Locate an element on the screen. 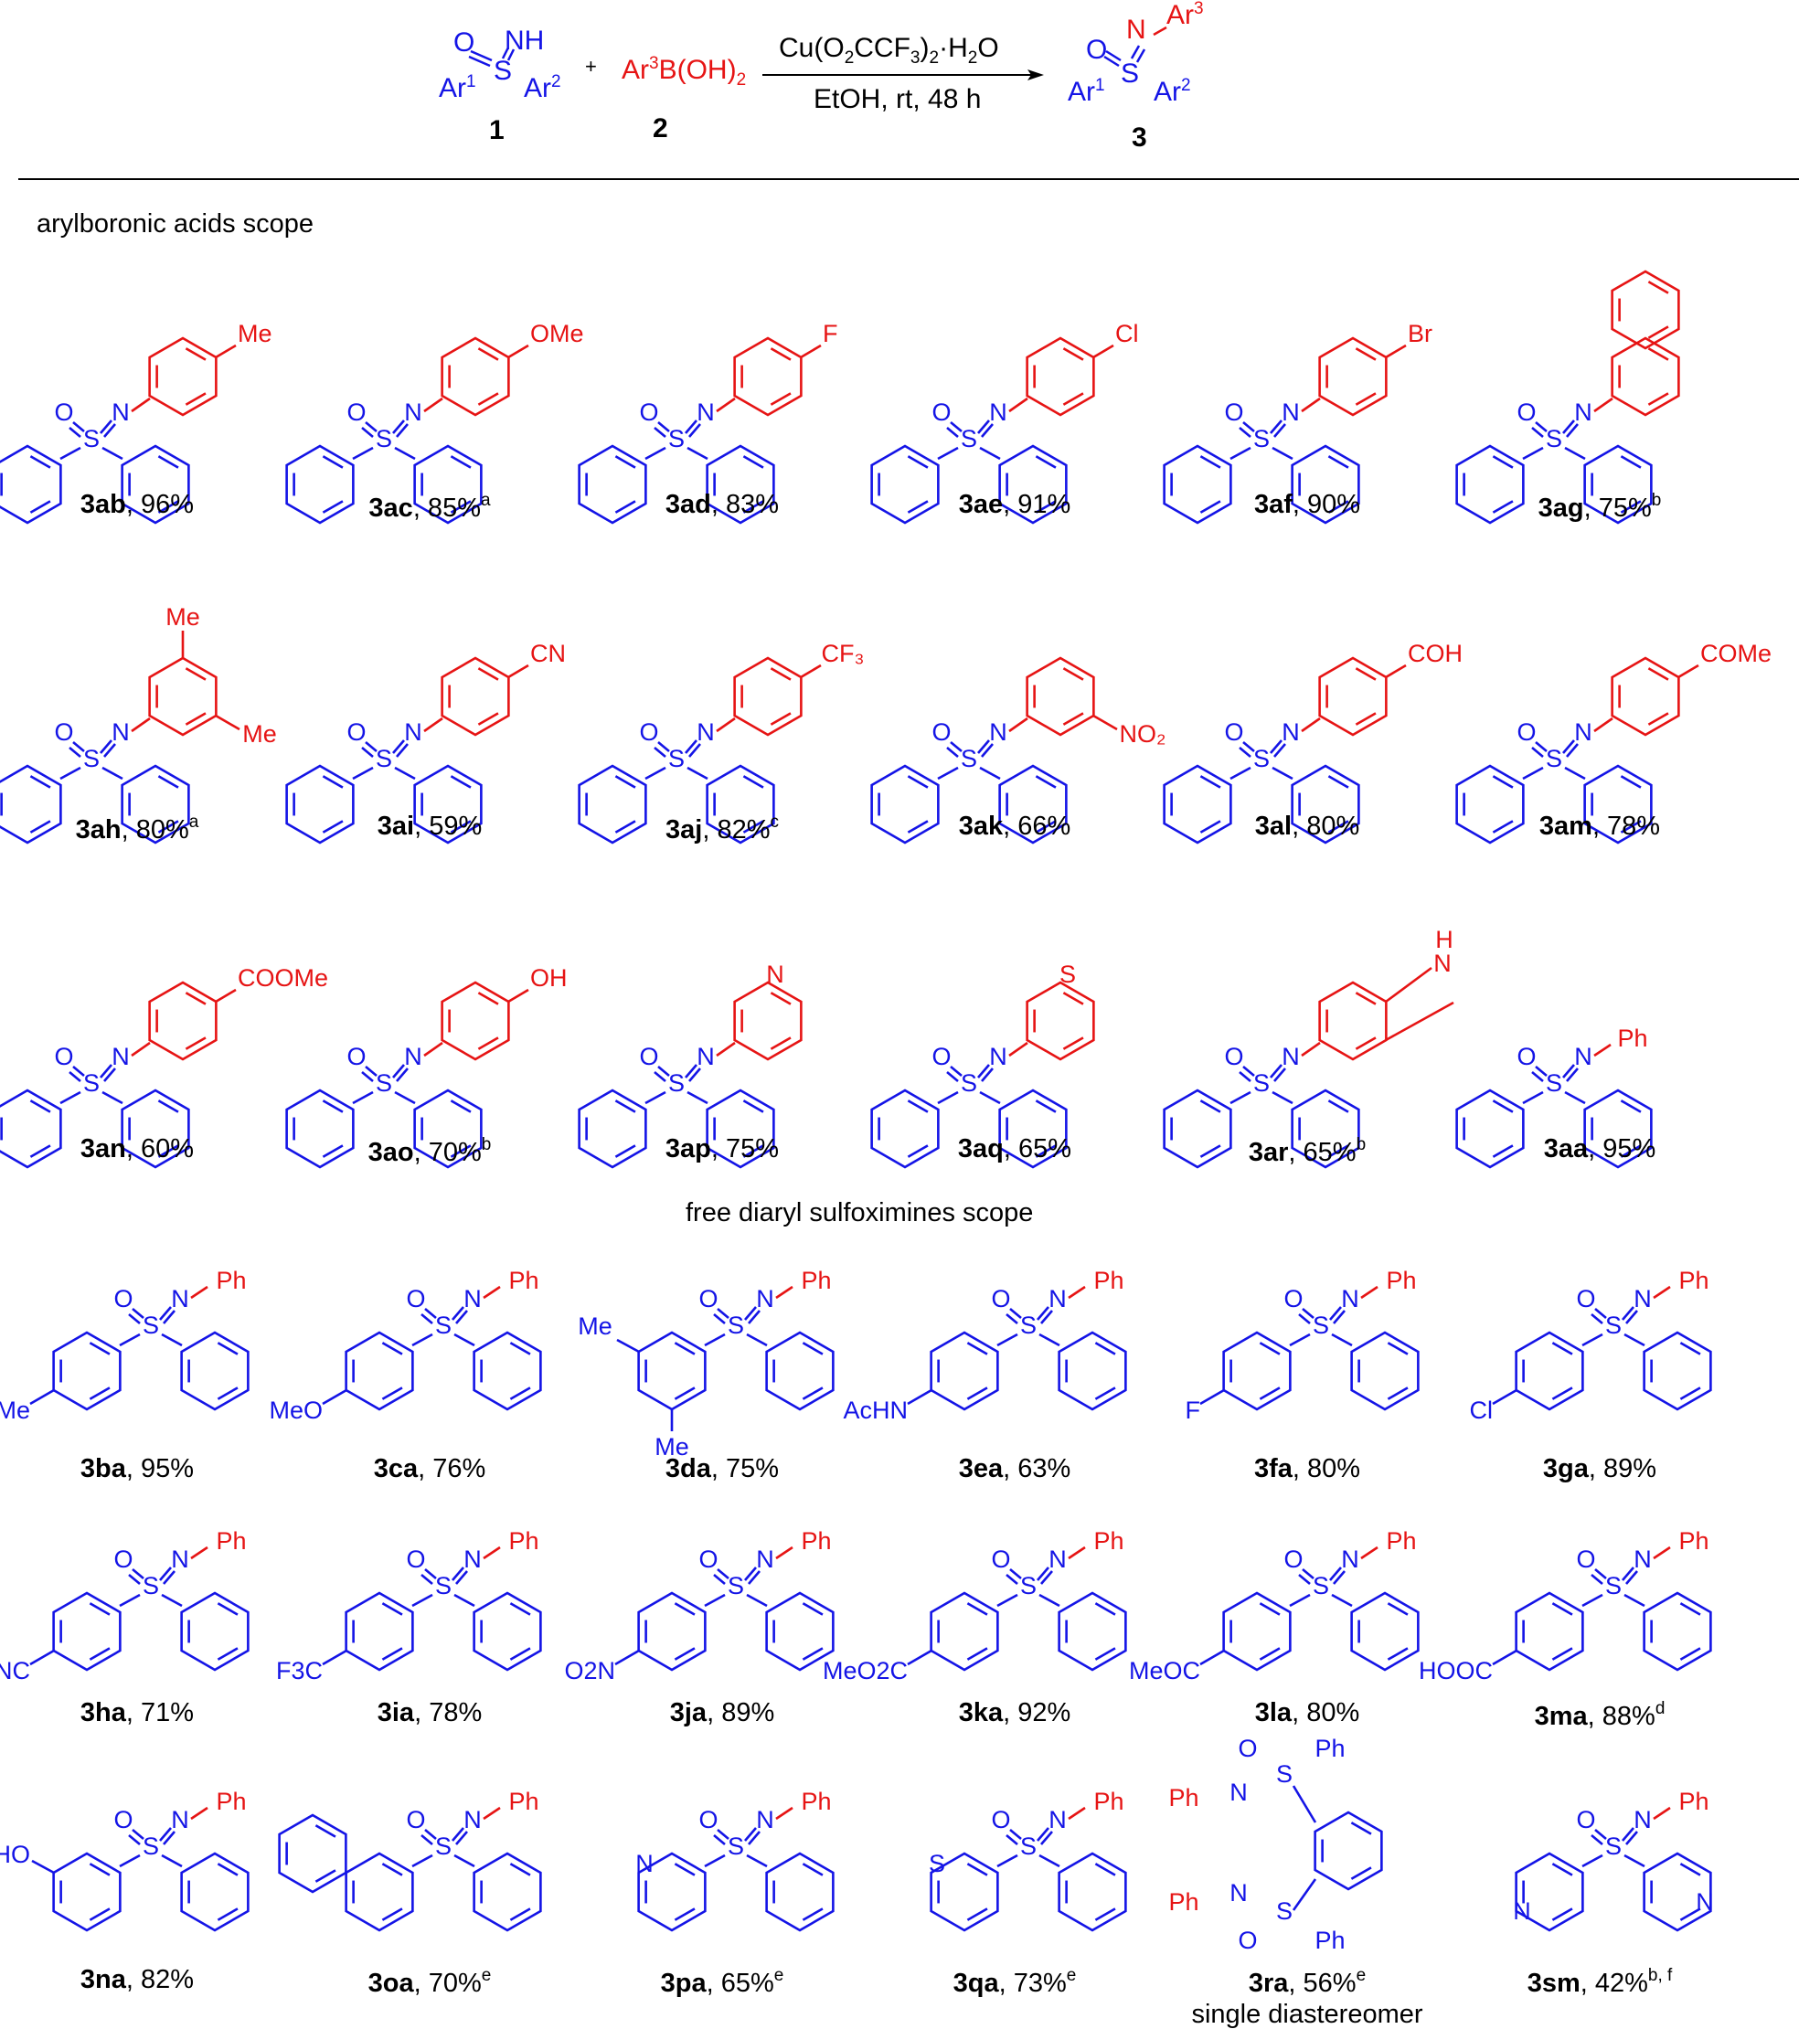  compound-caption-3ar: 3ar, 65%b is located at coordinates (1308, 1151).